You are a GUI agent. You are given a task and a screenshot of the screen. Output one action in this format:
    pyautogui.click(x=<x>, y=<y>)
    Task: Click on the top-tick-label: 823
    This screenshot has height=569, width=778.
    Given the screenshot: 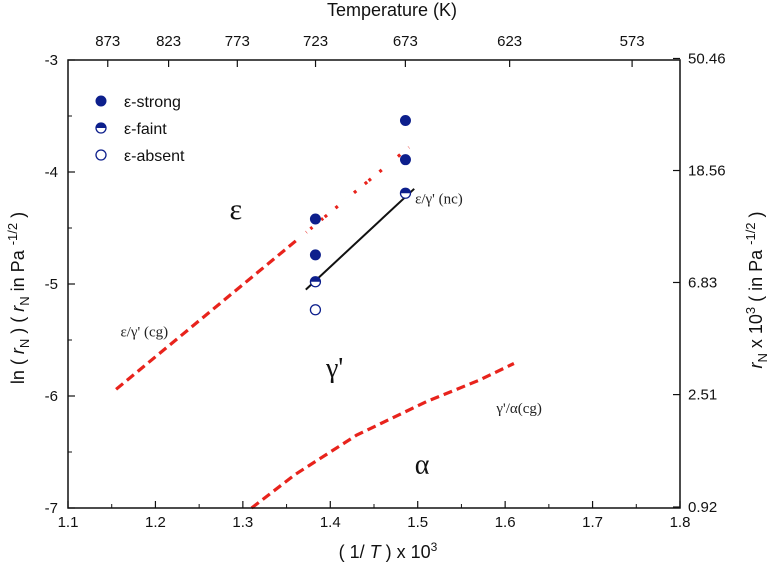 What is the action you would take?
    pyautogui.click(x=168, y=41)
    